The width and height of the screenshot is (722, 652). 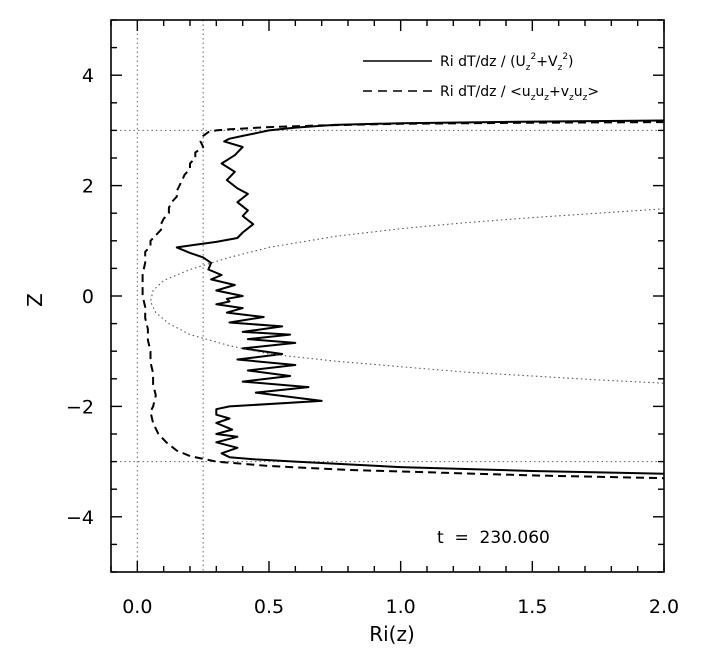 I want to click on y-tick-label: −4, so click(x=80, y=518).